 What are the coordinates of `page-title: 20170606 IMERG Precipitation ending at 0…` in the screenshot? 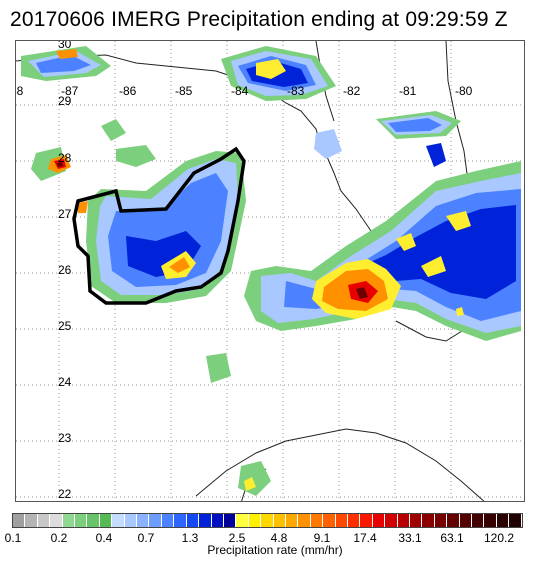 It's located at (259, 19).